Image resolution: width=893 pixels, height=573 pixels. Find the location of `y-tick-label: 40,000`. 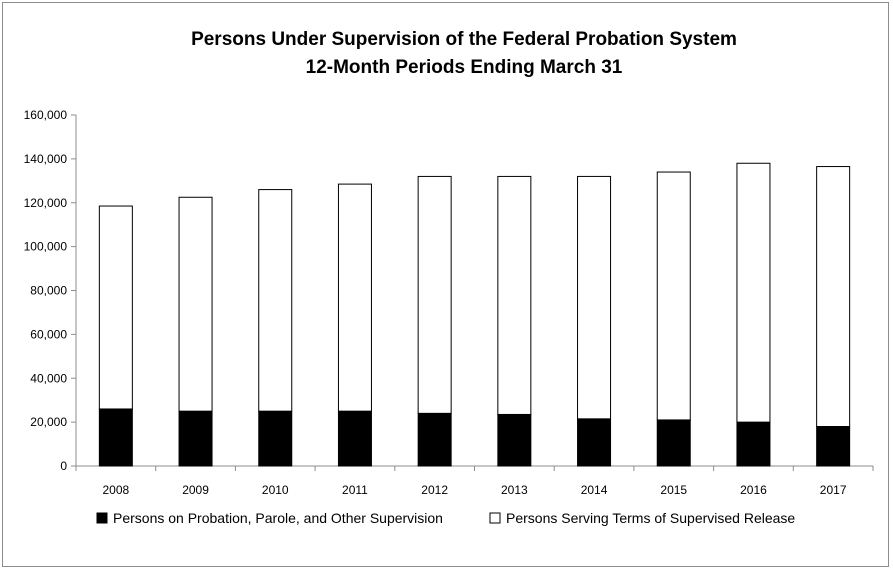

y-tick-label: 40,000 is located at coordinates (48, 378).